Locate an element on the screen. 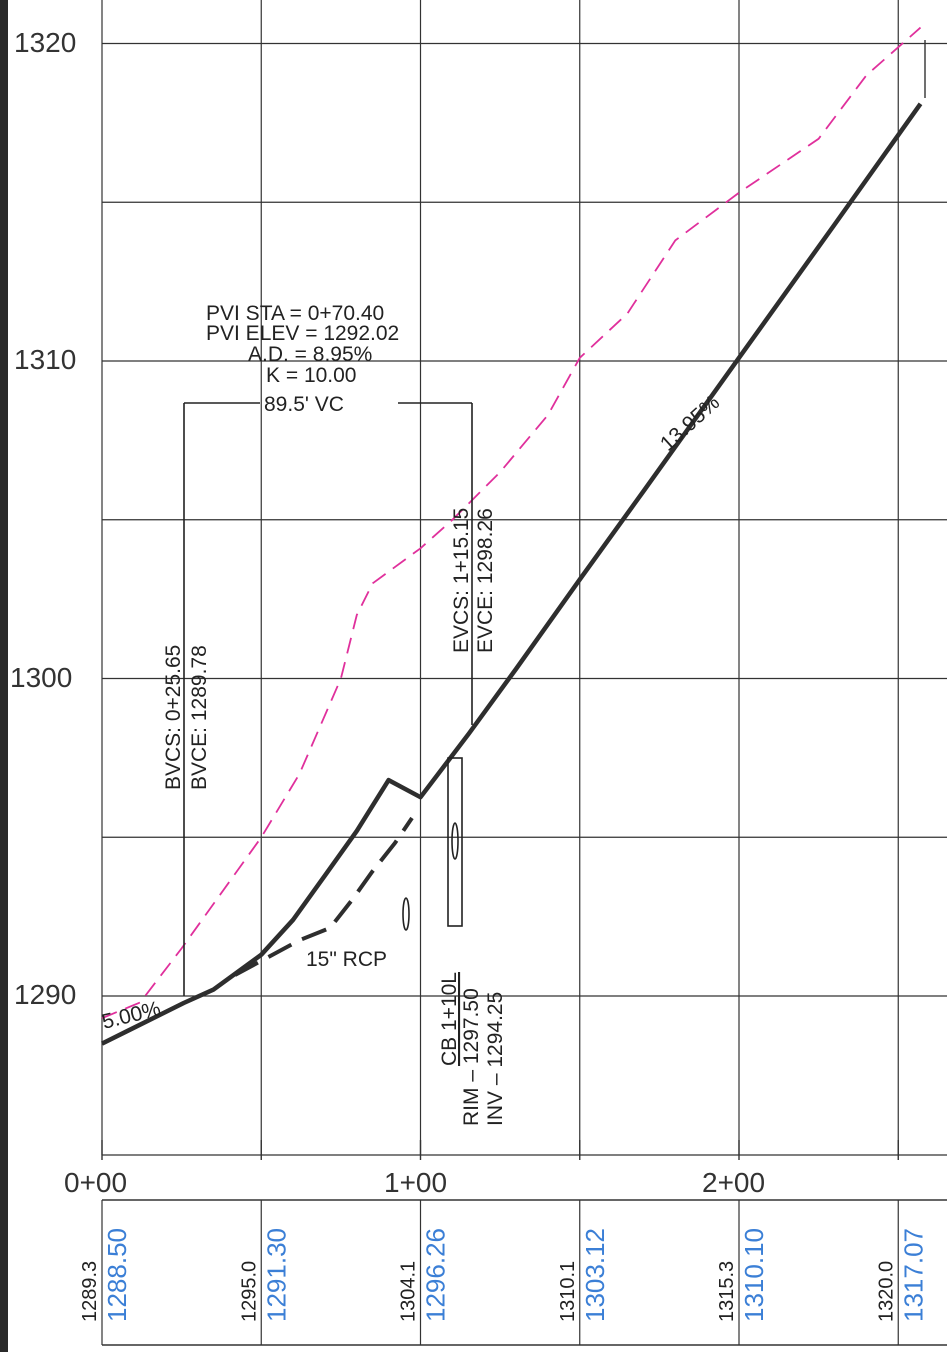  bvce-label: BVCE: 1289.78 is located at coordinates (199, 717).